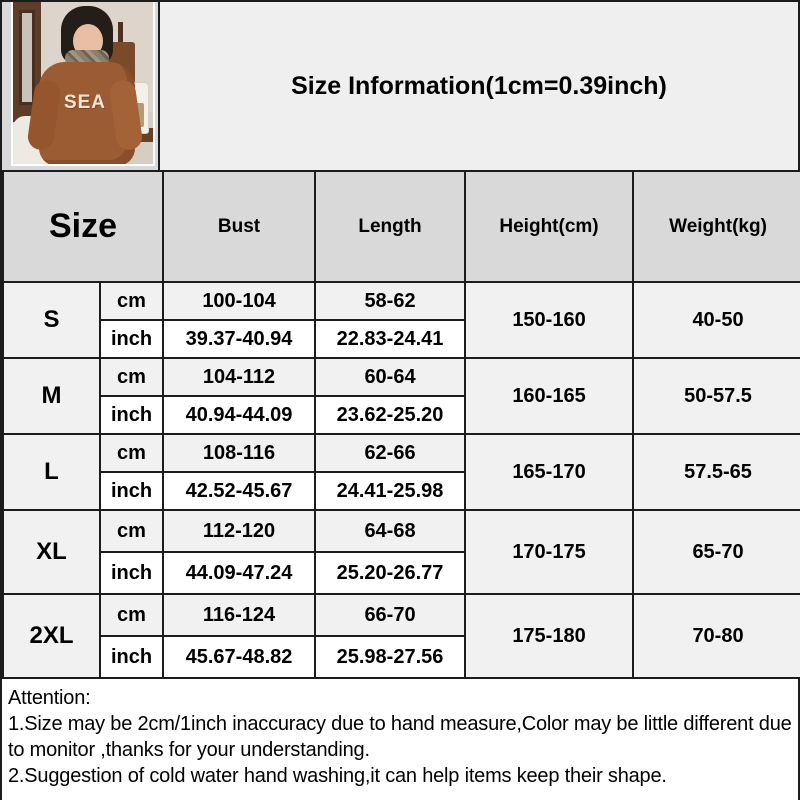  What do you see at coordinates (549, 636) in the screenshot?
I see `height-value: 175-180` at bounding box center [549, 636].